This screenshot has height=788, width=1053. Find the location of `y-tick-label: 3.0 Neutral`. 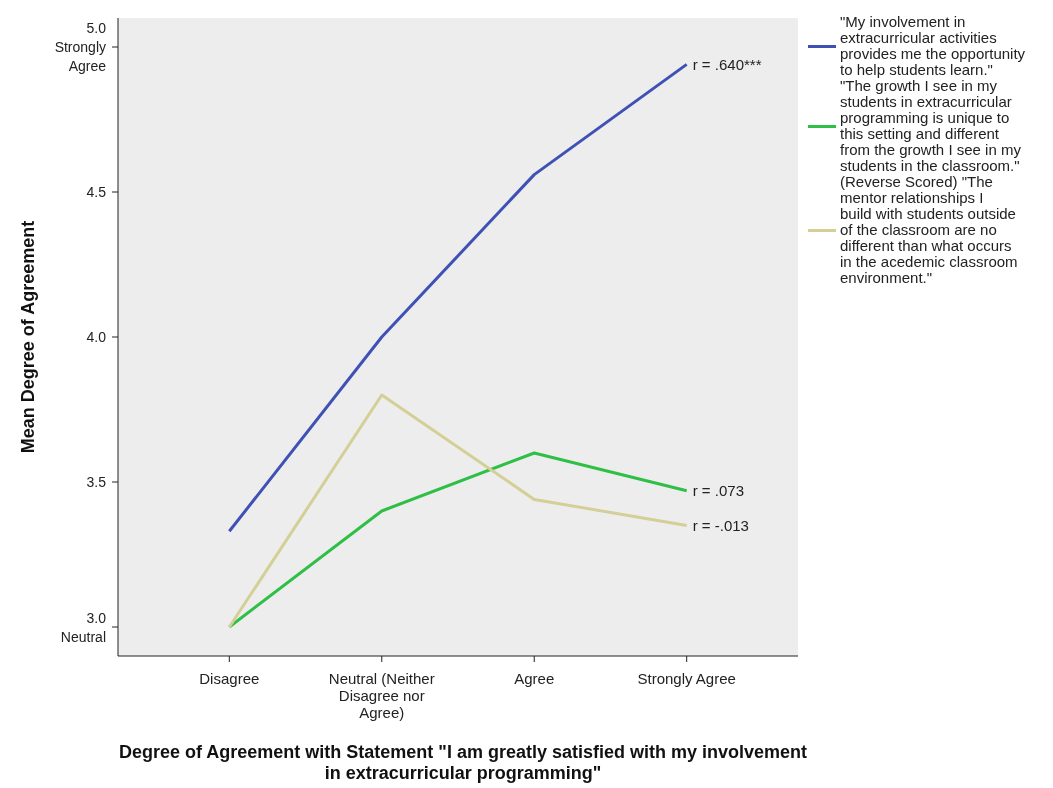

y-tick-label: 3.0 Neutral is located at coordinates (83, 627).